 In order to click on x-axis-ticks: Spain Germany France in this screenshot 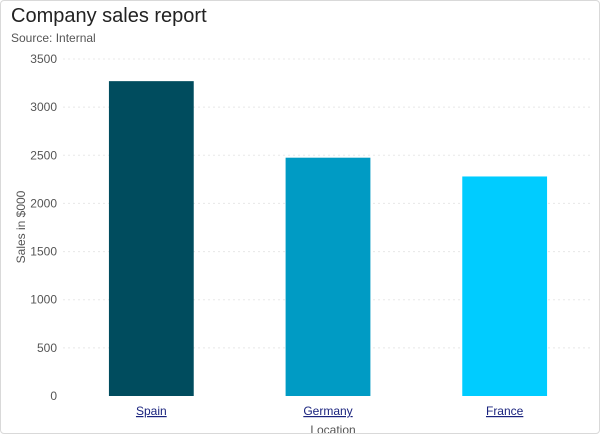, I will do `click(330, 411)`.